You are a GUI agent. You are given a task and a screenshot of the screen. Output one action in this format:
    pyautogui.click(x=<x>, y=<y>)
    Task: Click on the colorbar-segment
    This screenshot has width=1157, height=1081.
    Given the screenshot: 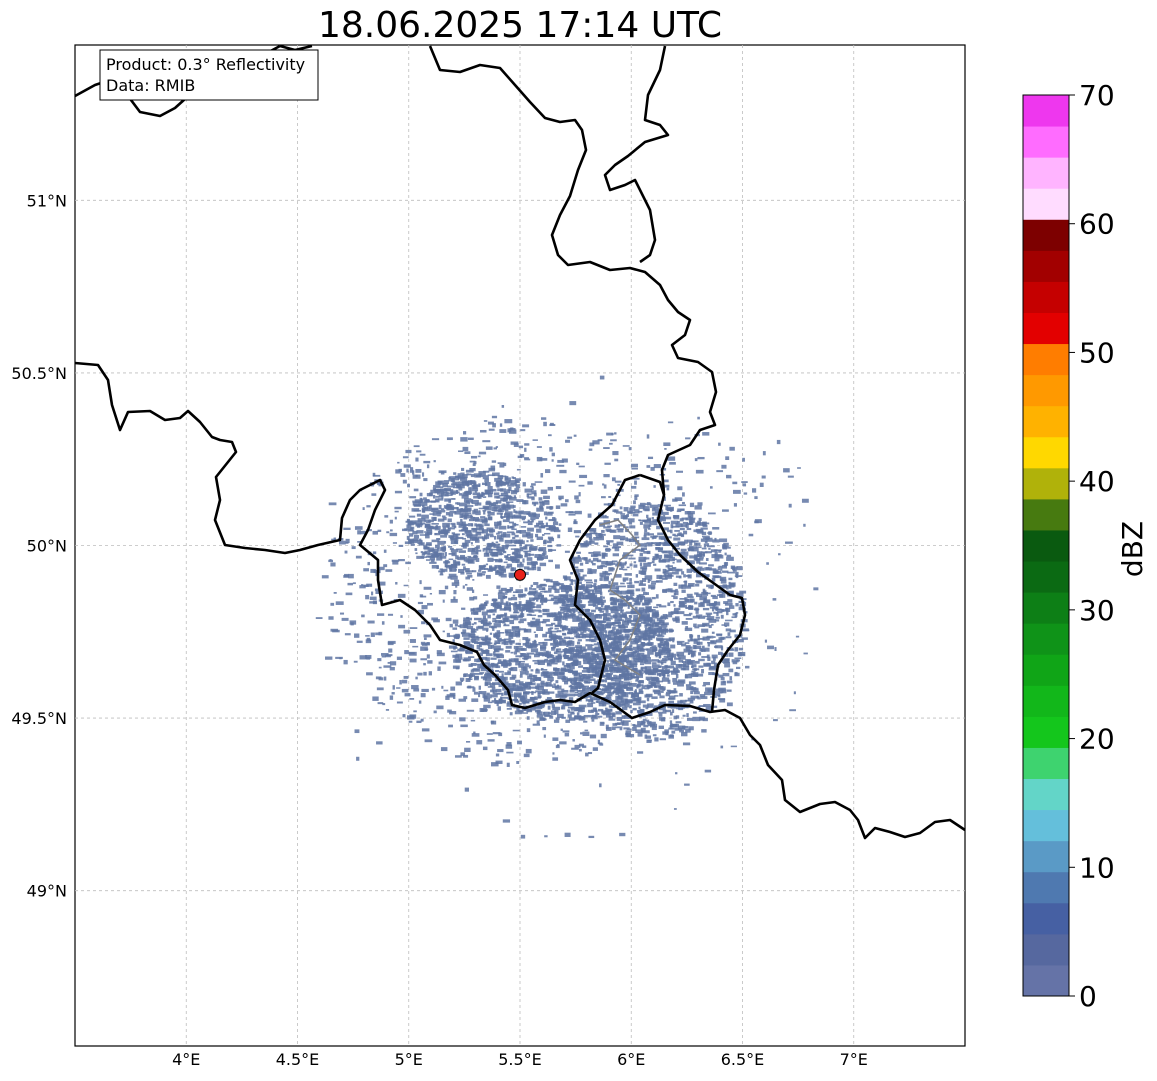 What is the action you would take?
    pyautogui.click(x=1046, y=328)
    